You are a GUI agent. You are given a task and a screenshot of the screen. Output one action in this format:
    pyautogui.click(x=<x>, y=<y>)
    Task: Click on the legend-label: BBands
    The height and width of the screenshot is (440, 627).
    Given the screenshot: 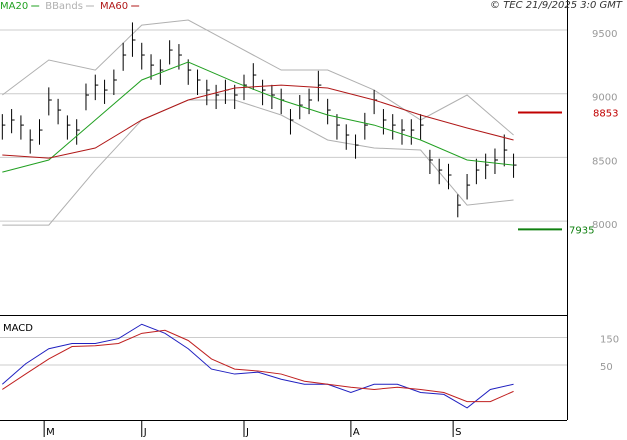 What is the action you would take?
    pyautogui.click(x=64, y=6)
    